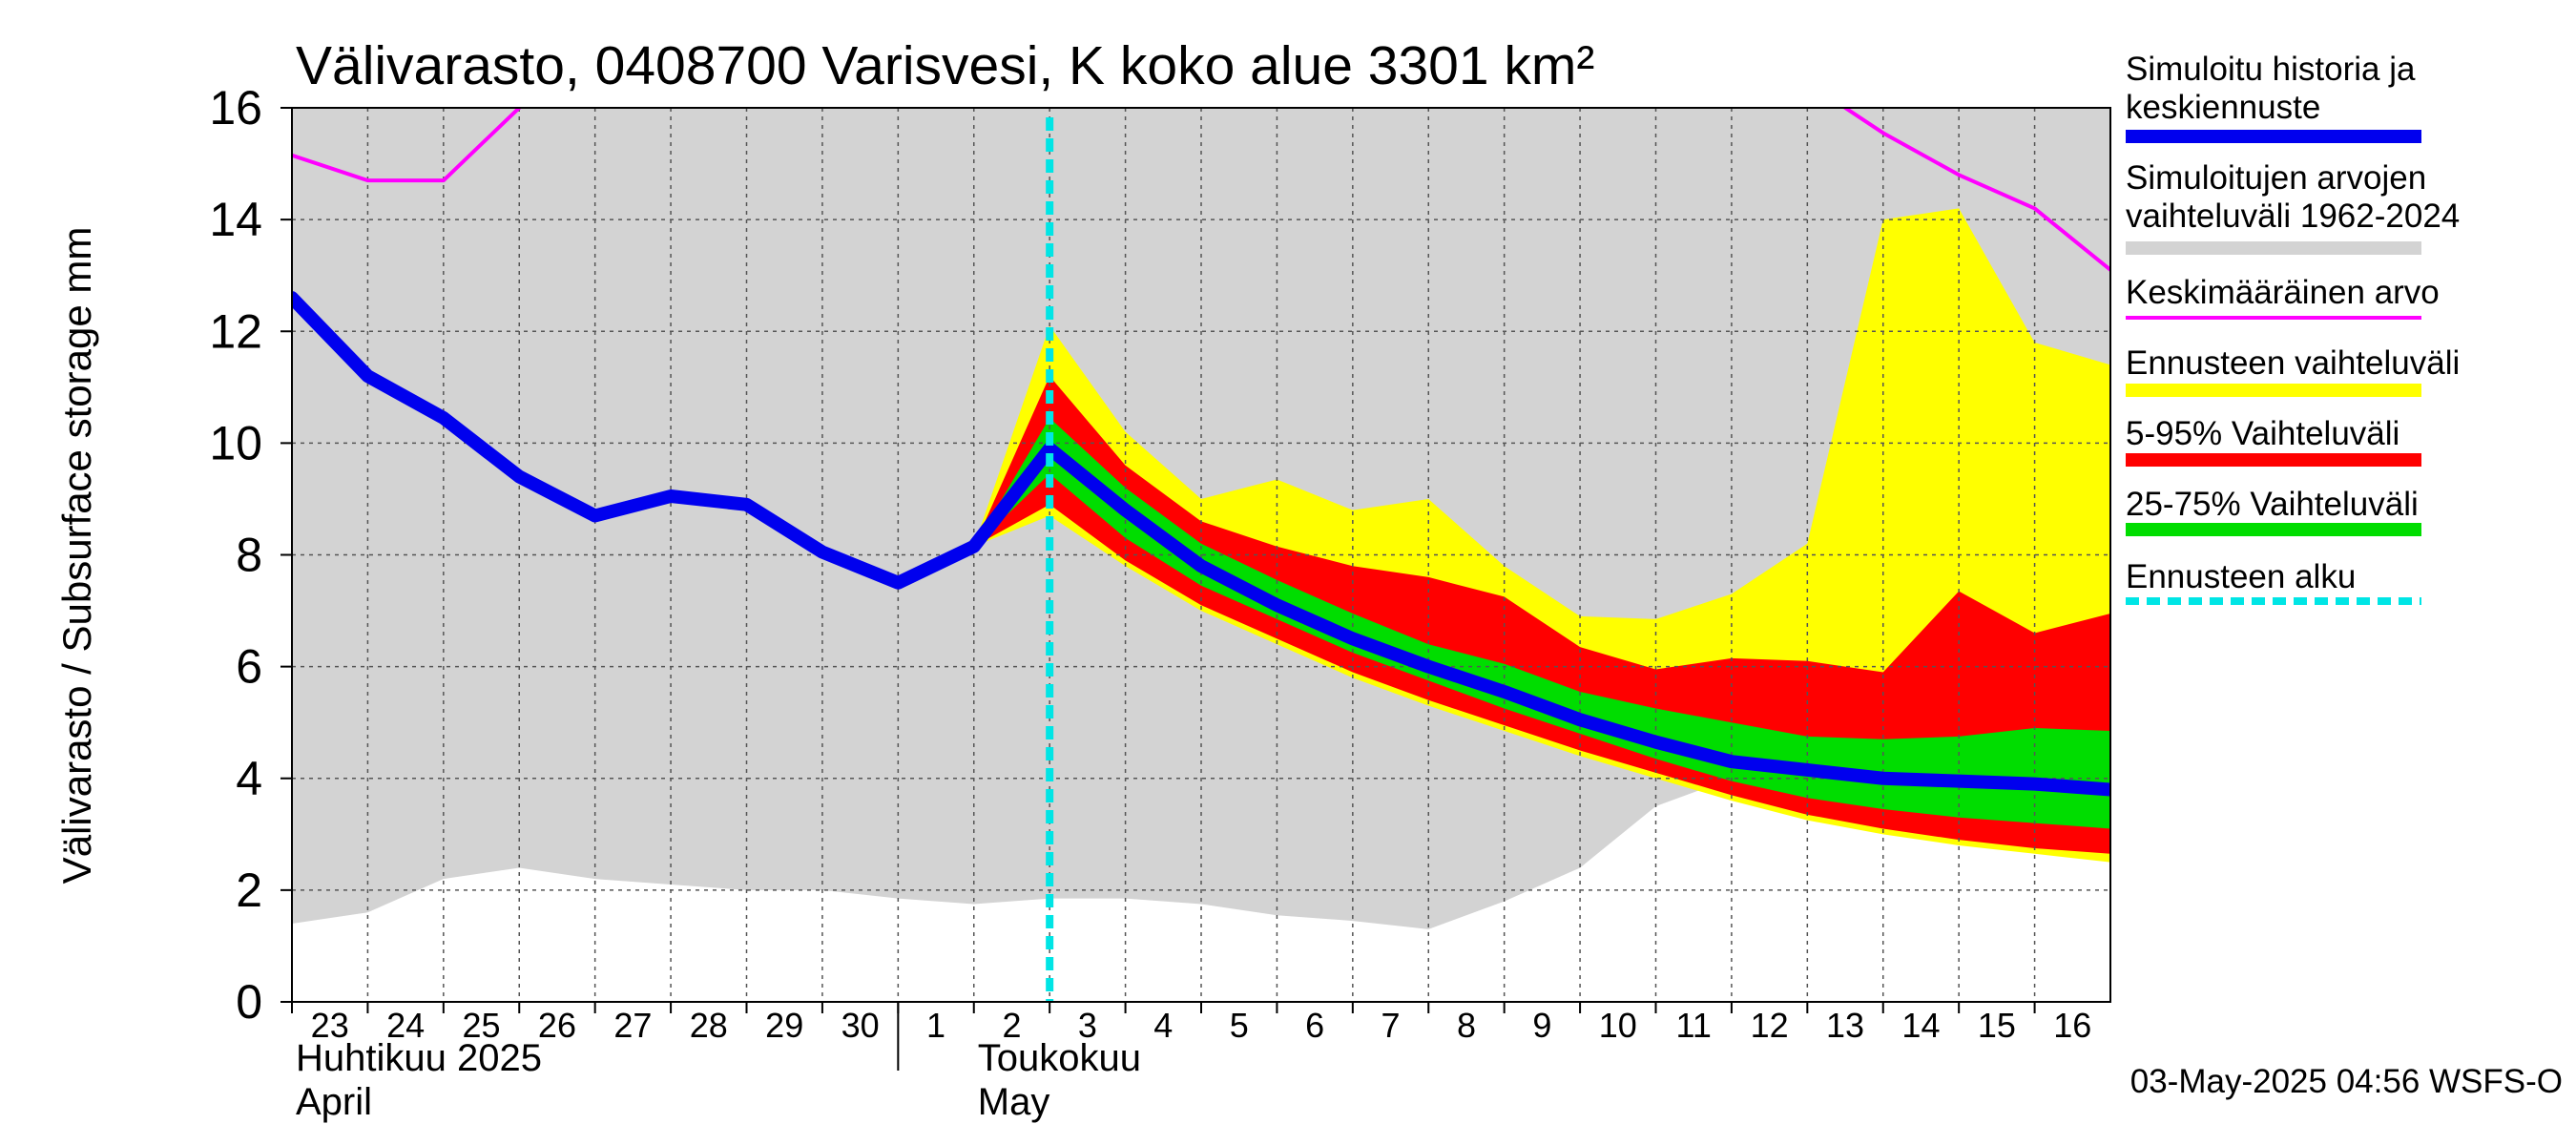 Image resolution: width=2576 pixels, height=1145 pixels. Describe the element at coordinates (1087, 1025) in the screenshot. I see `x-tick-label: 3` at that location.